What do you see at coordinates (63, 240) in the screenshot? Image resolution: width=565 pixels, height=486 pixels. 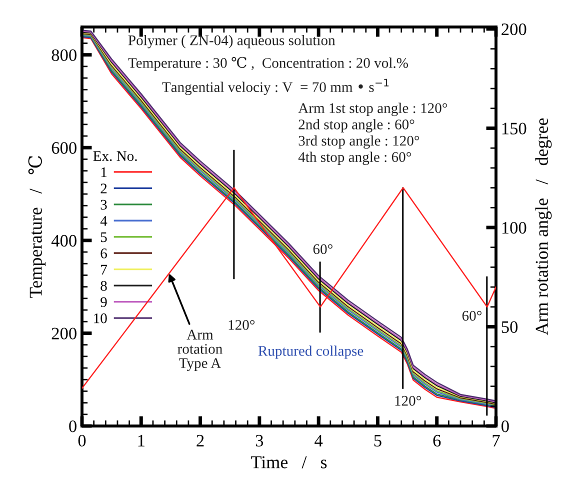 I see `y-tick-label: 400` at bounding box center [63, 240].